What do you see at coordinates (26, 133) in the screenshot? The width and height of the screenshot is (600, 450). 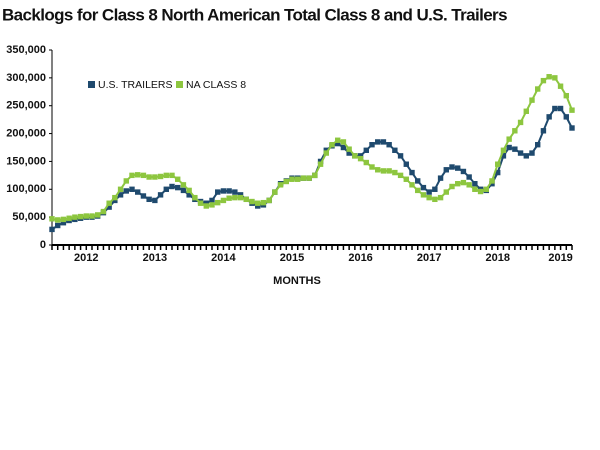 I see `y-tick-label: 200,000` at bounding box center [26, 133].